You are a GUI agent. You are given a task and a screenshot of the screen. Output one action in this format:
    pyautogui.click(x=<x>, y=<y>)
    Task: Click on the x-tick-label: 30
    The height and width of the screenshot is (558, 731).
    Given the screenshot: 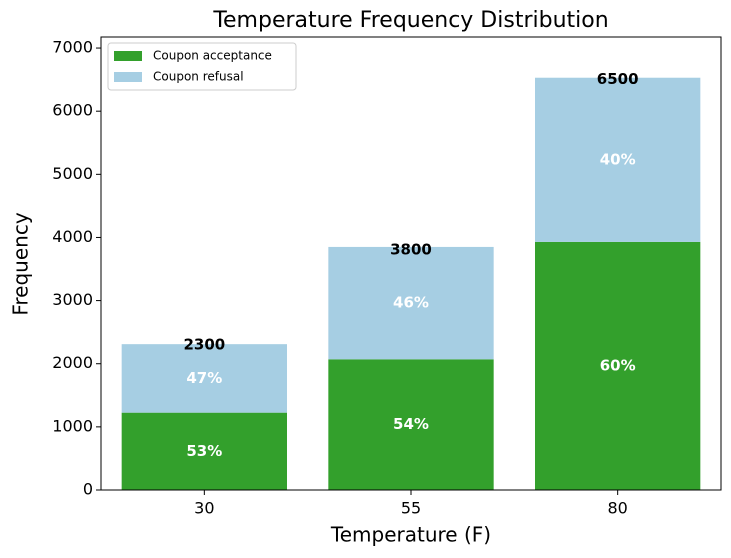 What is the action you would take?
    pyautogui.click(x=204, y=508)
    